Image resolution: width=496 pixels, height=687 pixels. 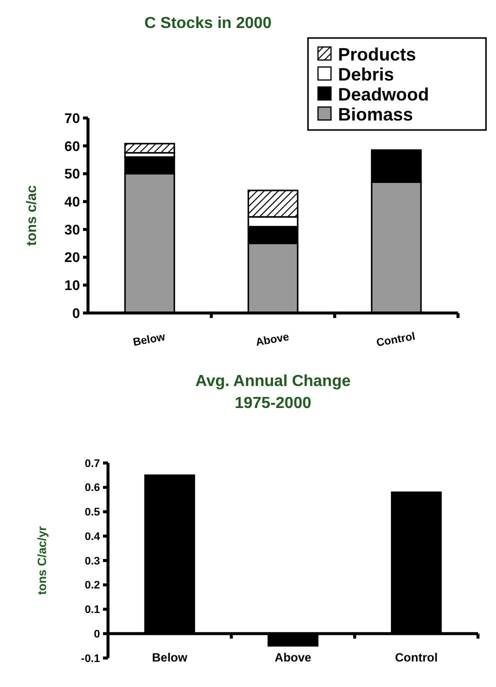 What do you see at coordinates (31, 215) in the screenshot?
I see `y-axis-title: tons c/ac` at bounding box center [31, 215].